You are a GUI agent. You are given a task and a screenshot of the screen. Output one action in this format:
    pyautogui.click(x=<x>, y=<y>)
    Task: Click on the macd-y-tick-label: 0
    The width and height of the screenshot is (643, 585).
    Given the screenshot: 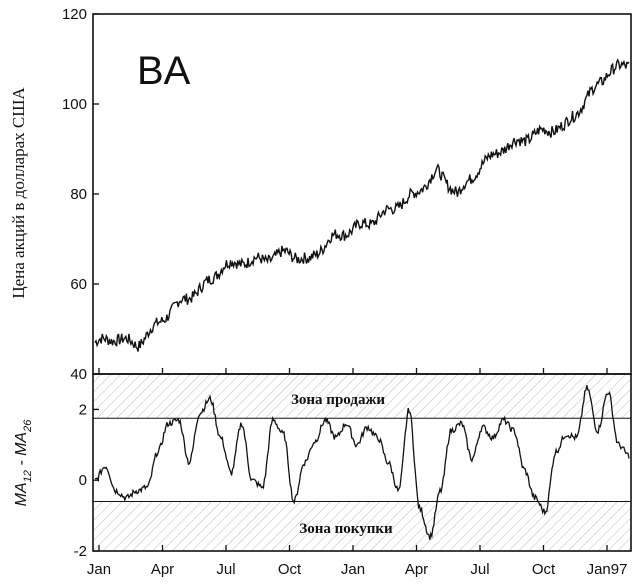 What is the action you would take?
    pyautogui.click(x=83, y=480)
    